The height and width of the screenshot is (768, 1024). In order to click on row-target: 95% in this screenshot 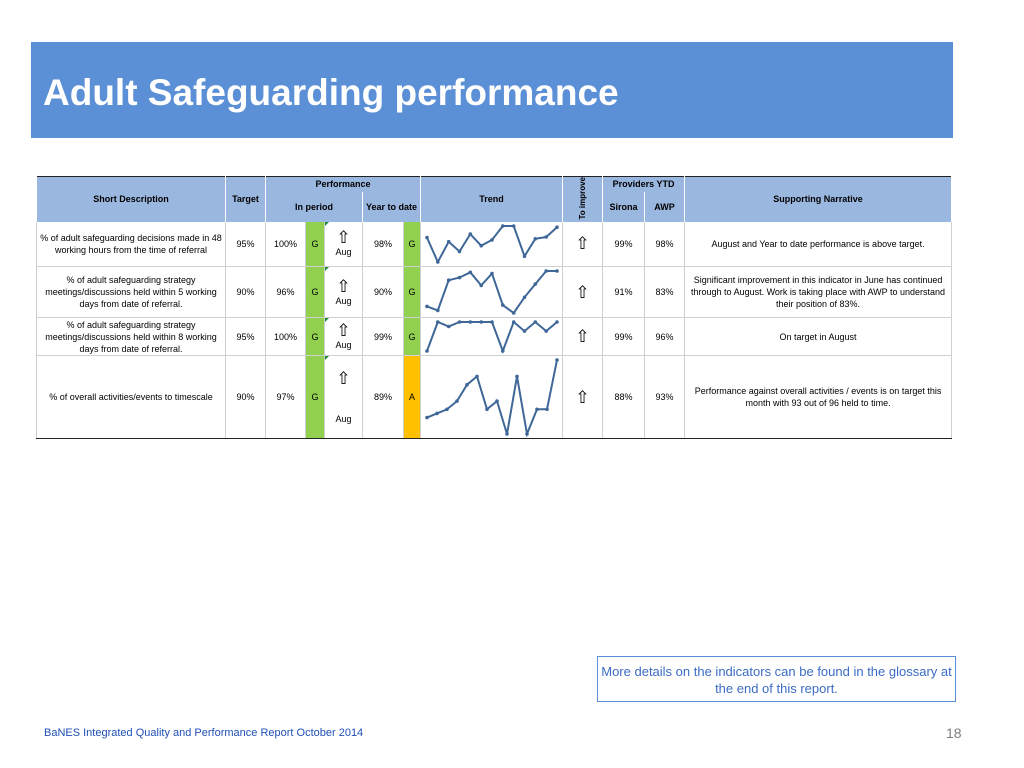, I will do `click(245, 244)`.